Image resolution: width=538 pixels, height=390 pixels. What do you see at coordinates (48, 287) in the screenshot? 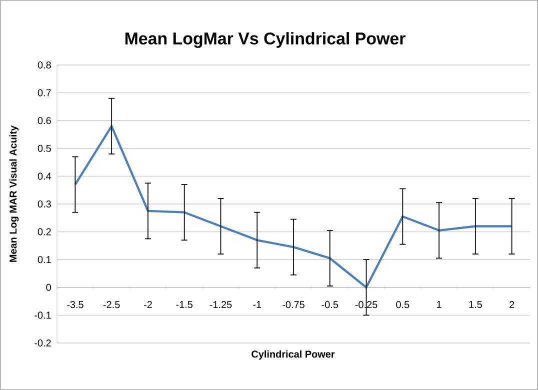
I see `y-tick-label: 0` at bounding box center [48, 287].